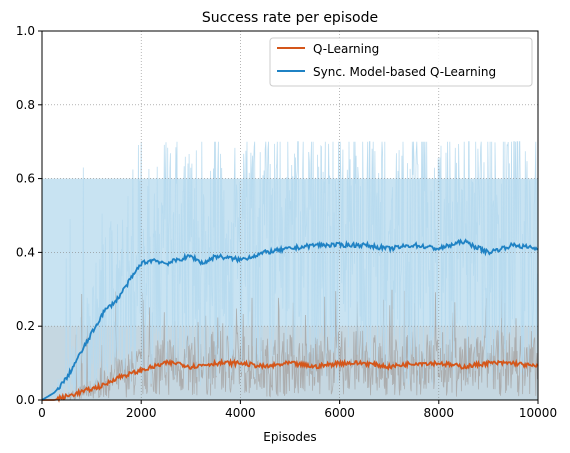  I want to click on y-tick-label: 0.4, so click(25, 252).